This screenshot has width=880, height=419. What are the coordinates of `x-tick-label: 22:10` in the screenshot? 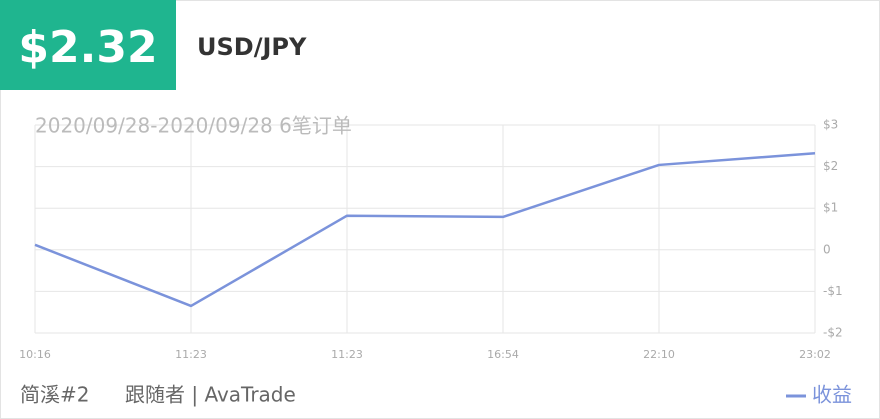 It's located at (659, 354).